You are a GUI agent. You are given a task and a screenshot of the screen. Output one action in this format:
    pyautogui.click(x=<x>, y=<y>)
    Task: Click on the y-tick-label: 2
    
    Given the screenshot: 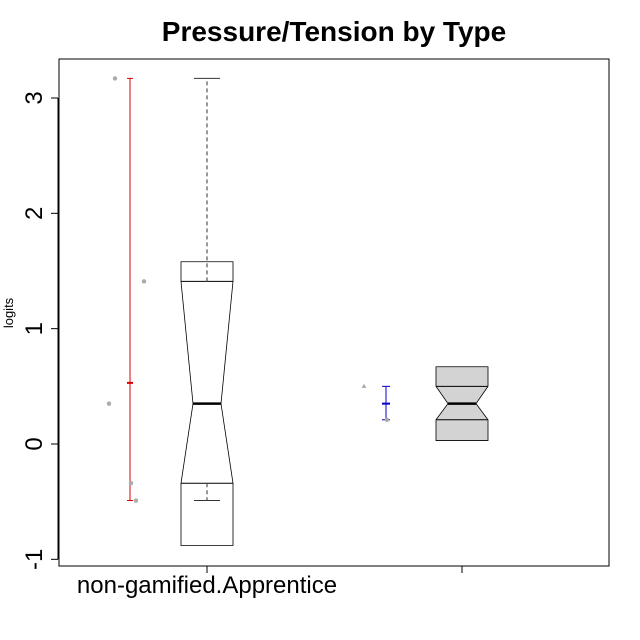 What is the action you would take?
    pyautogui.click(x=34, y=213)
    